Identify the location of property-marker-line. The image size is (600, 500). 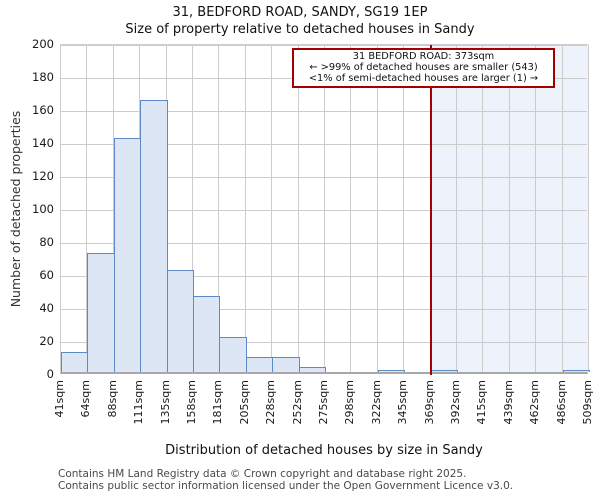
(431, 210).